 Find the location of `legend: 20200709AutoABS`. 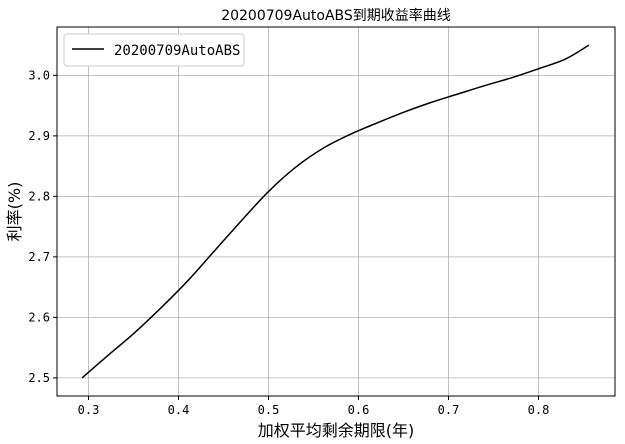

legend: 20200709AutoABS is located at coordinates (154, 50).